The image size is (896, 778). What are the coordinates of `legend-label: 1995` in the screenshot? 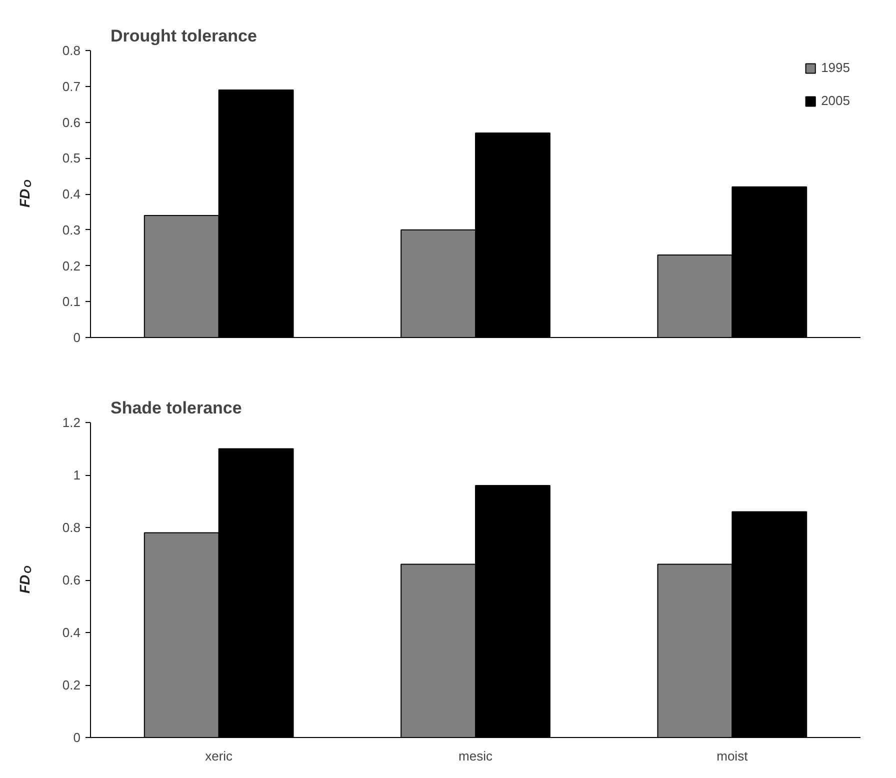 It's located at (835, 67).